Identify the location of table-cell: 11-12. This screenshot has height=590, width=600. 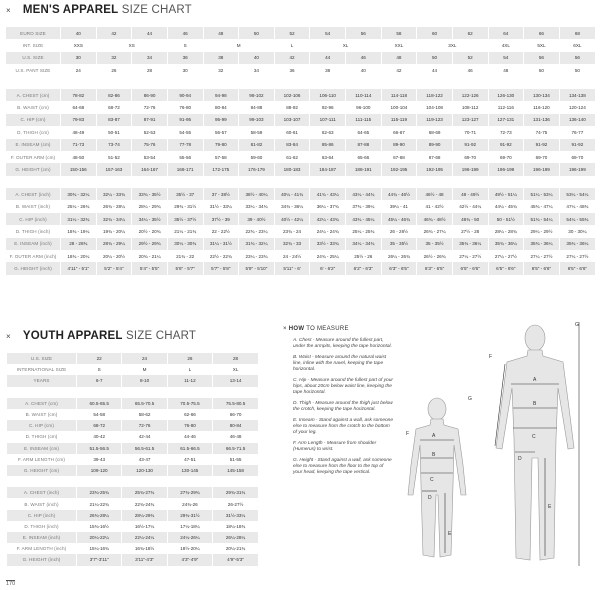
(189, 381).